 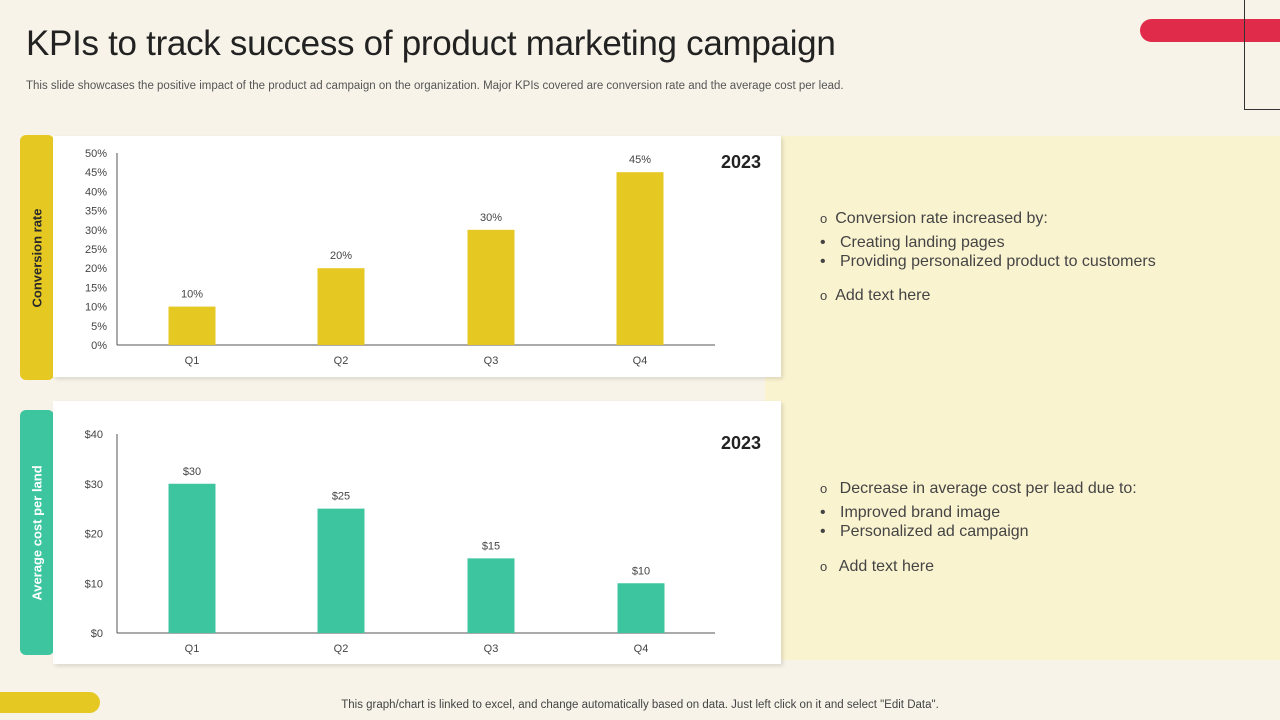 What do you see at coordinates (94, 435) in the screenshot?
I see `y-tick-label: $40` at bounding box center [94, 435].